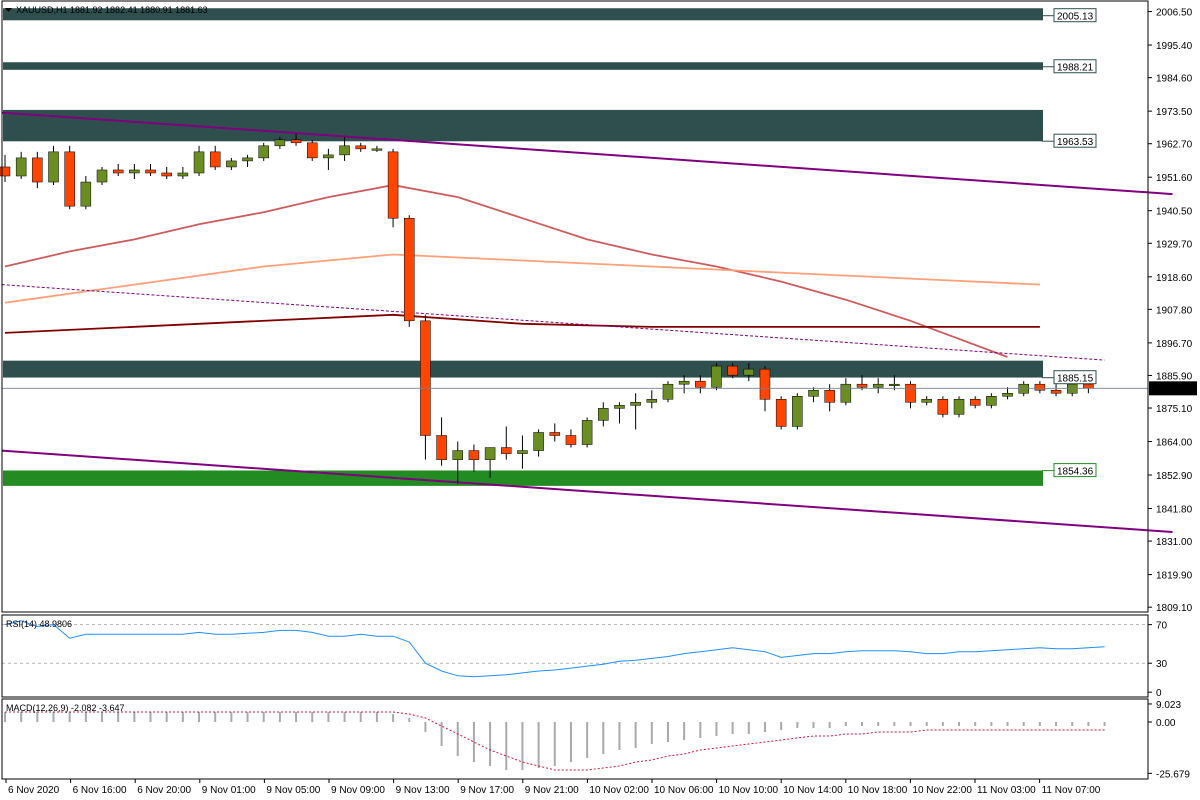 The image size is (1200, 800). I want to click on level-label-text: 1988.21, so click(1075, 68).